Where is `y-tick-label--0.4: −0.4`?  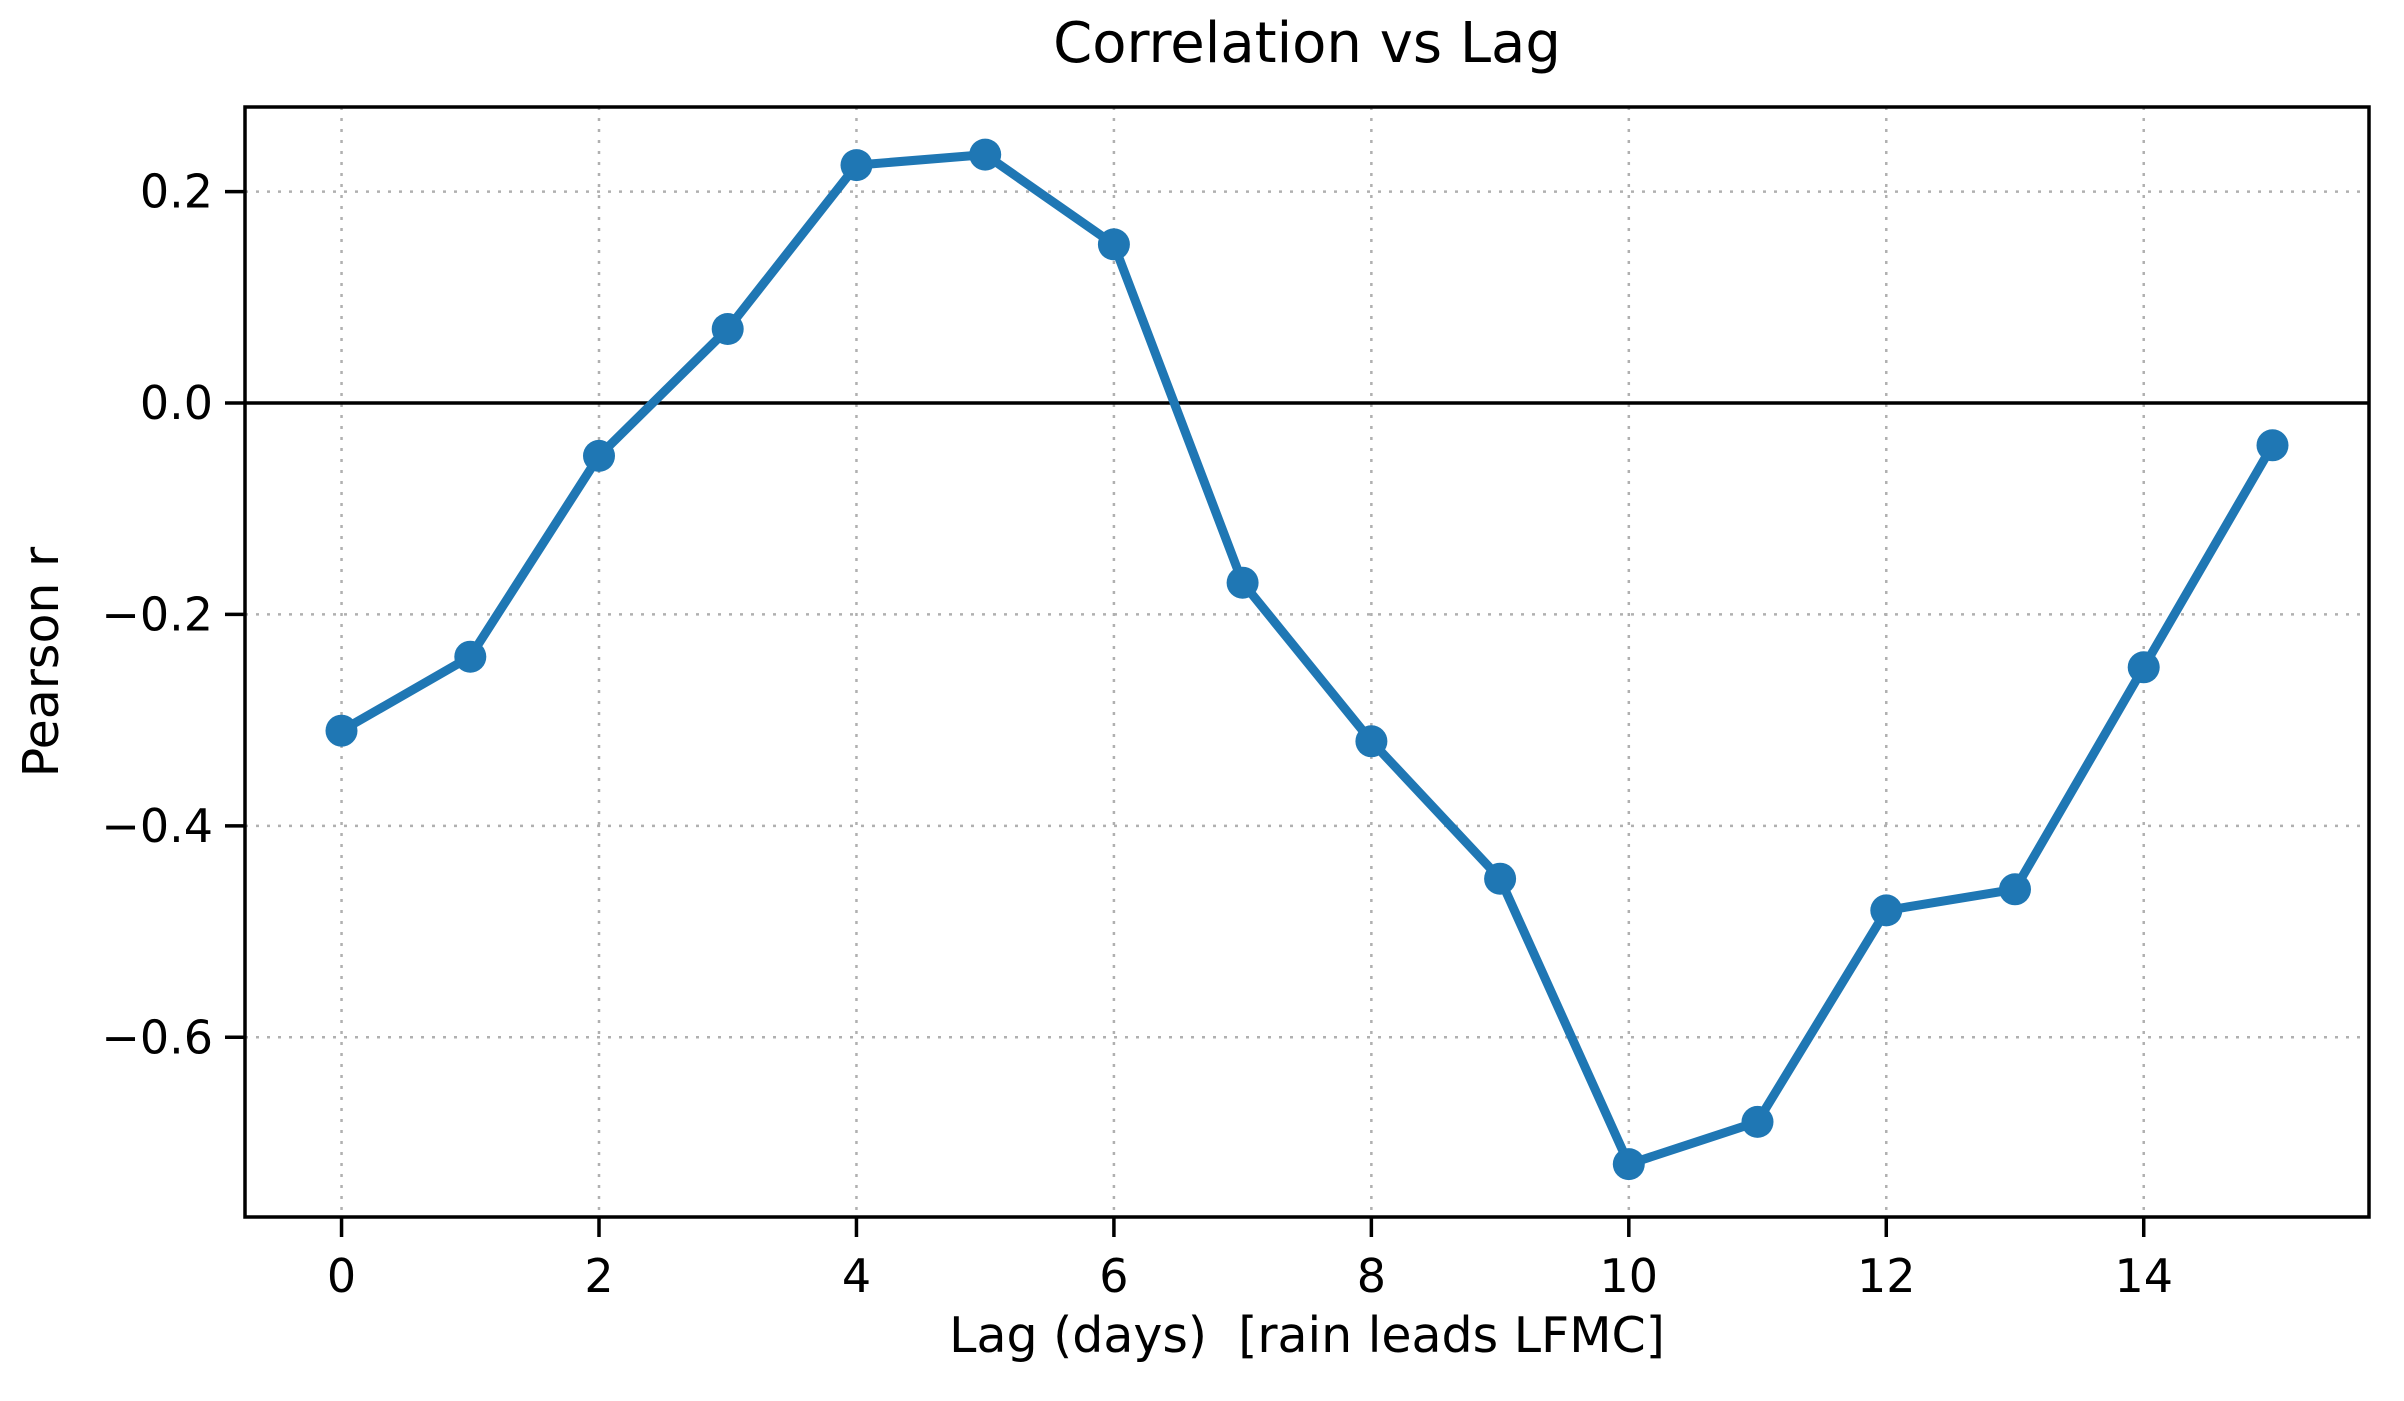 y-tick-label--0.4: −0.4 is located at coordinates (157, 826).